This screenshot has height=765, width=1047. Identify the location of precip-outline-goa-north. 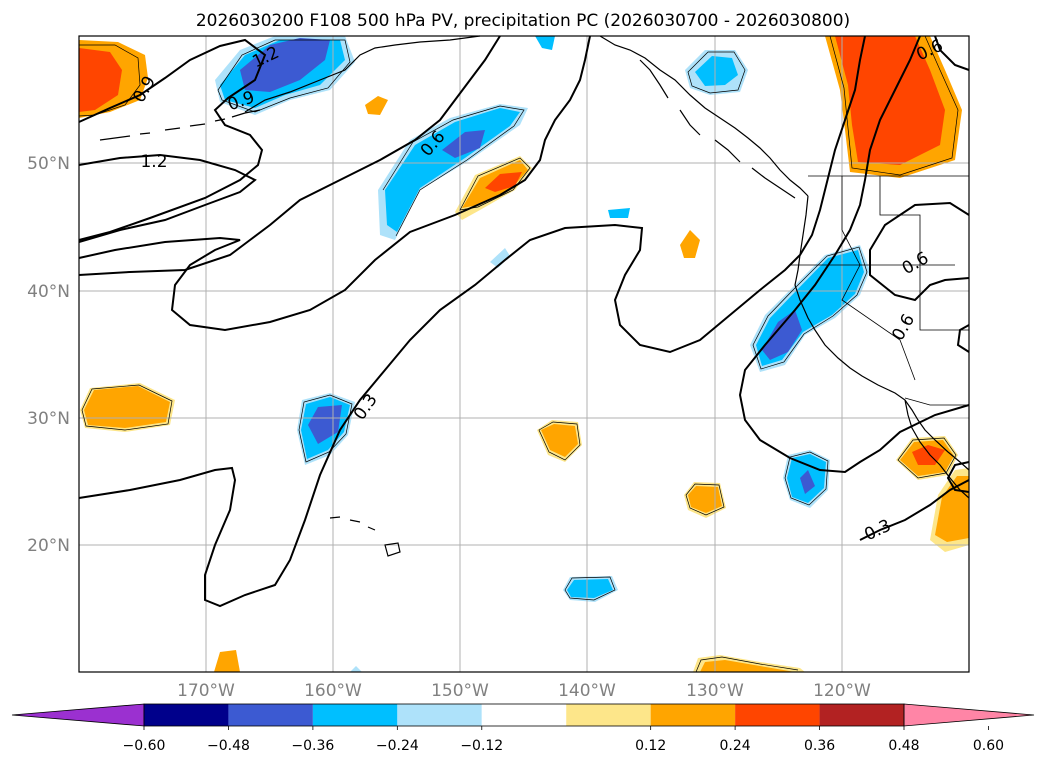
(284, 76).